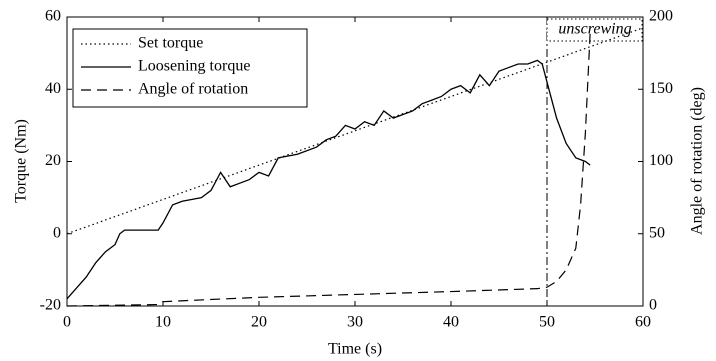 The width and height of the screenshot is (716, 361). I want to click on x-tick-label: 40, so click(451, 322).